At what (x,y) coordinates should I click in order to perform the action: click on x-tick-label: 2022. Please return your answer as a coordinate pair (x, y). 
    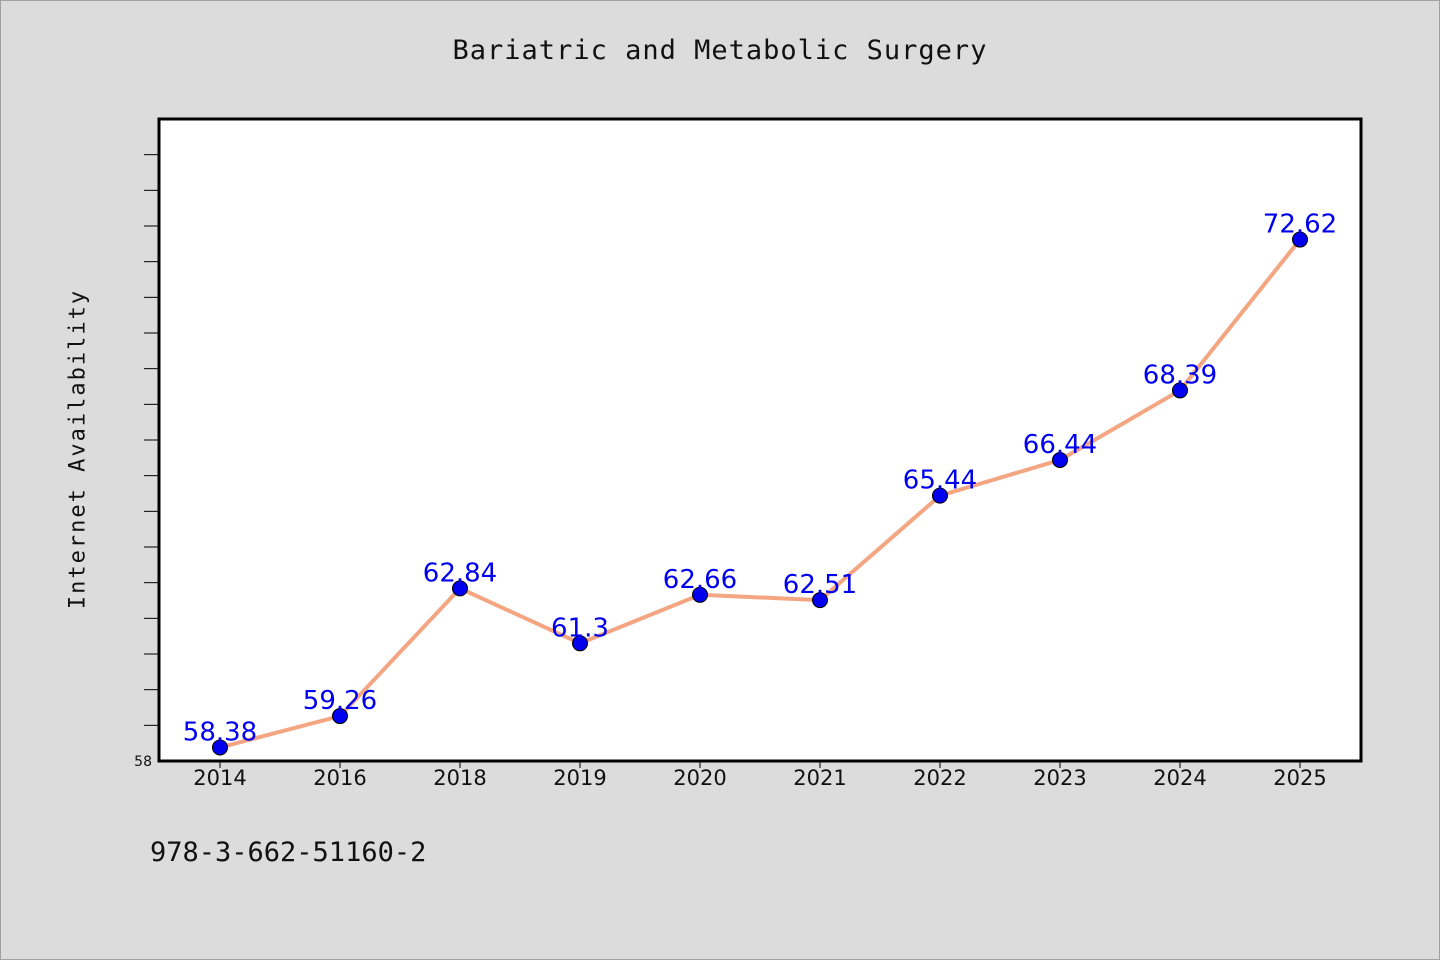
    Looking at the image, I should click on (939, 778).